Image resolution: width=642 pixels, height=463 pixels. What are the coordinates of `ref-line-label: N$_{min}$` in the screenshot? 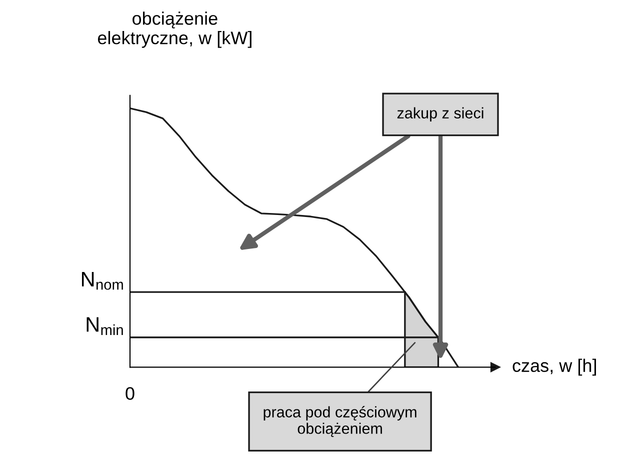 It's located at (104, 326).